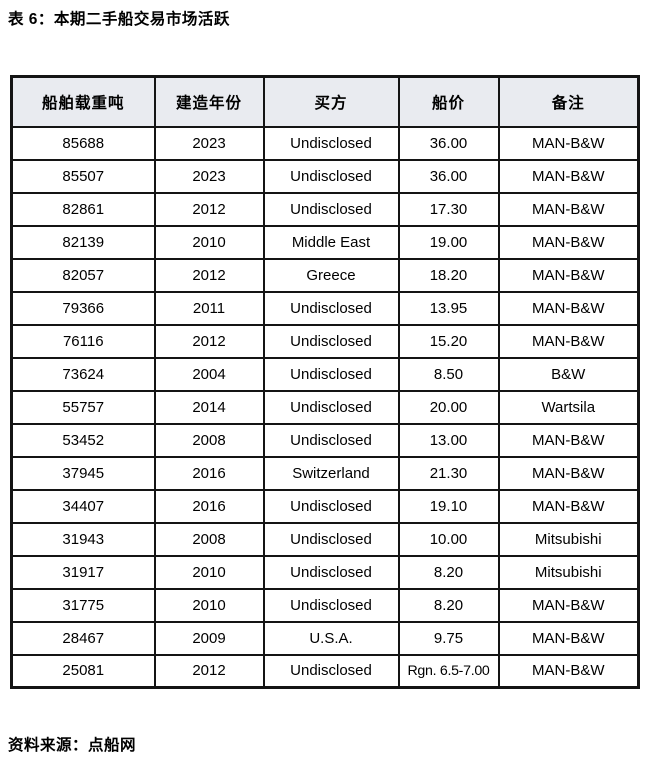 The height and width of the screenshot is (763, 646). Describe the element at coordinates (83, 101) in the screenshot. I see `column-header-0: 船舶载重吨` at that location.